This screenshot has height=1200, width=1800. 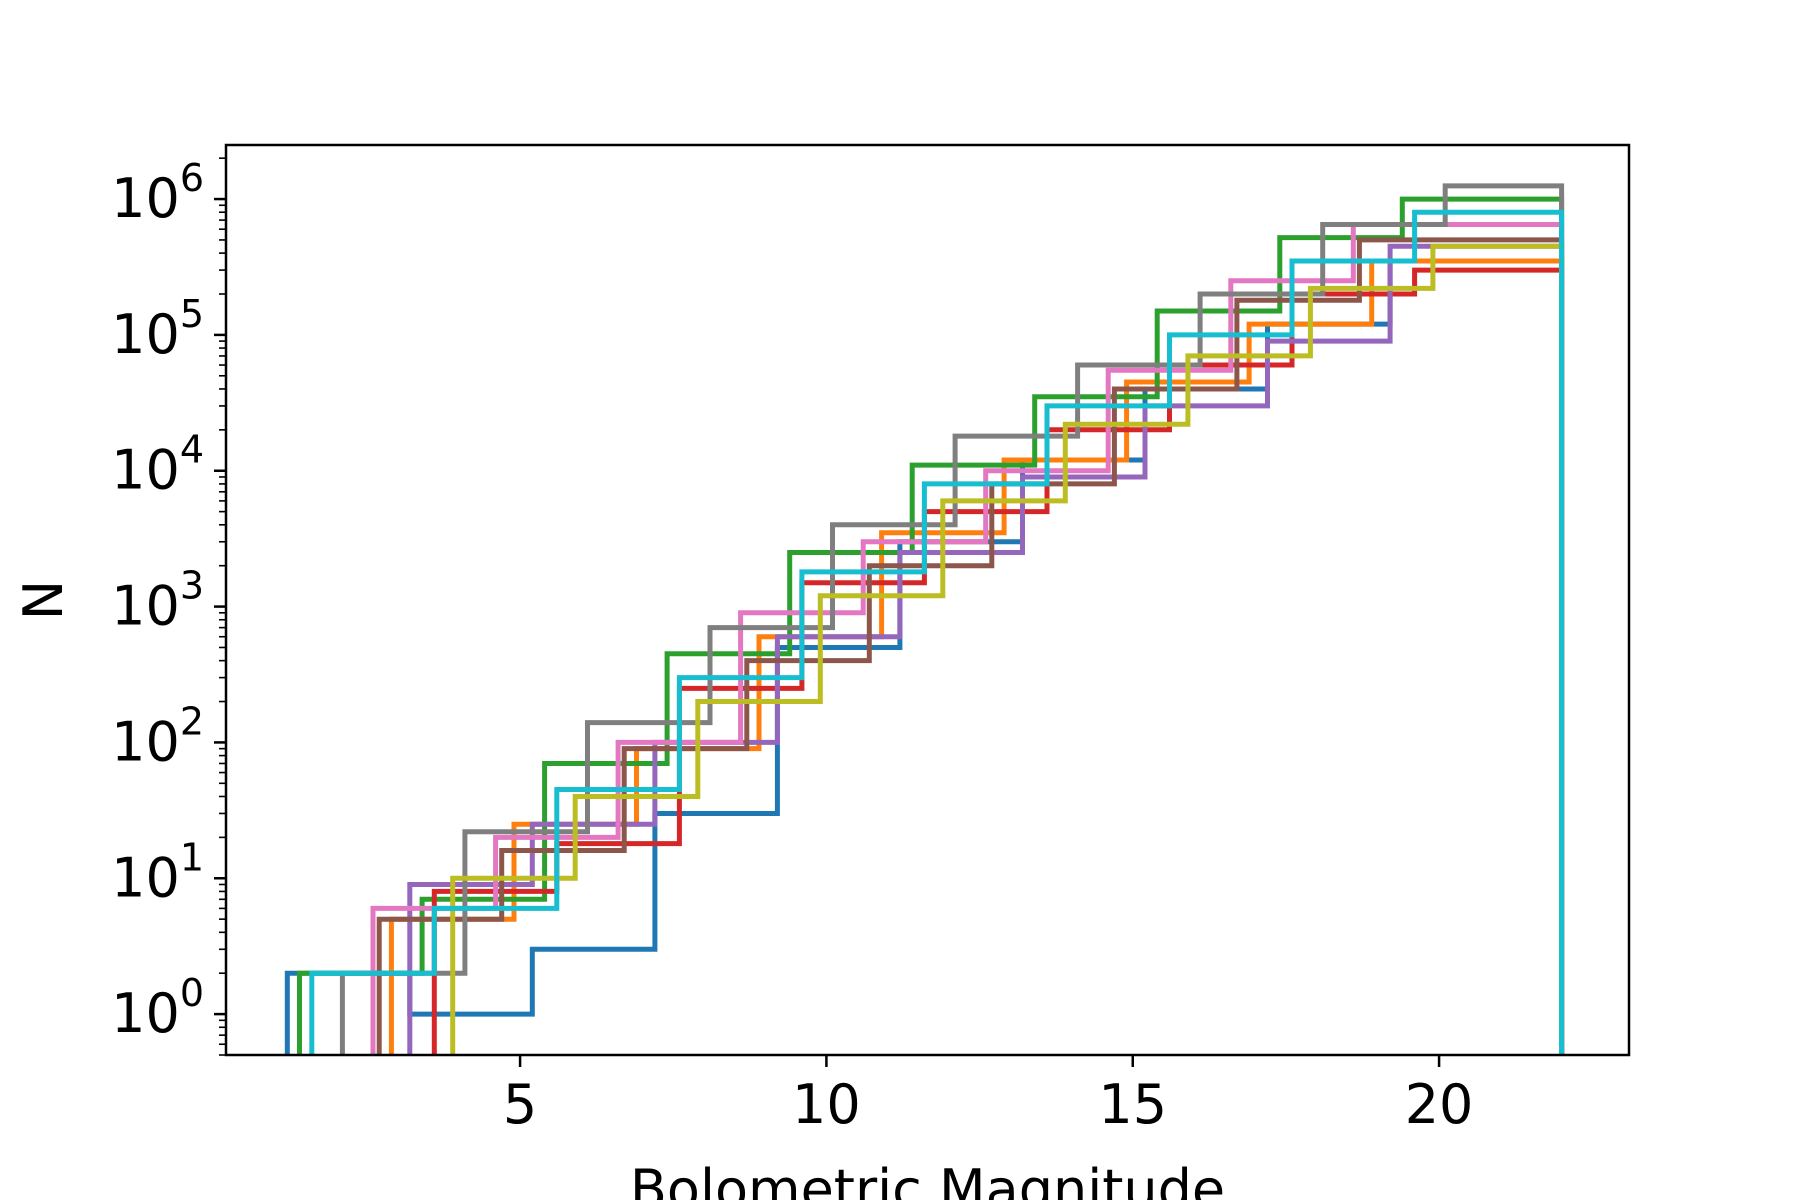 What do you see at coordinates (157, 1008) in the screenshot?
I see `y-tick-label: 10⁰` at bounding box center [157, 1008].